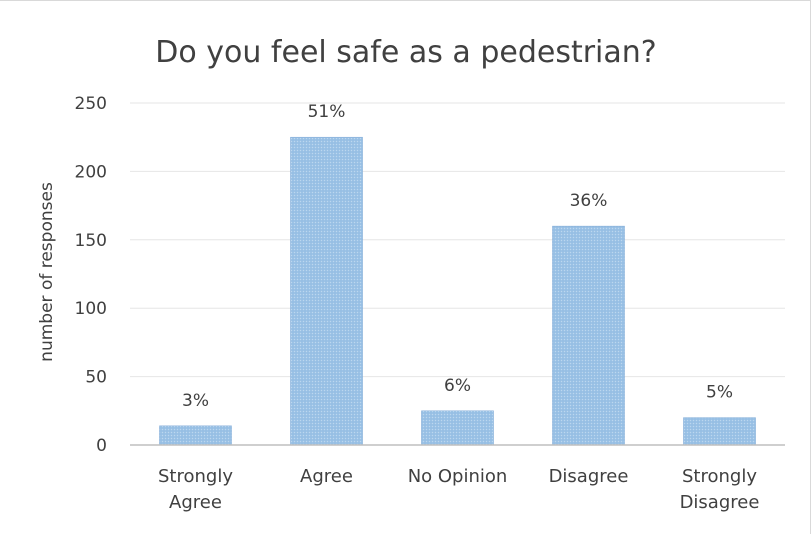 Image resolution: width=812 pixels, height=535 pixels. I want to click on y-tick-label: 250, so click(91, 104).